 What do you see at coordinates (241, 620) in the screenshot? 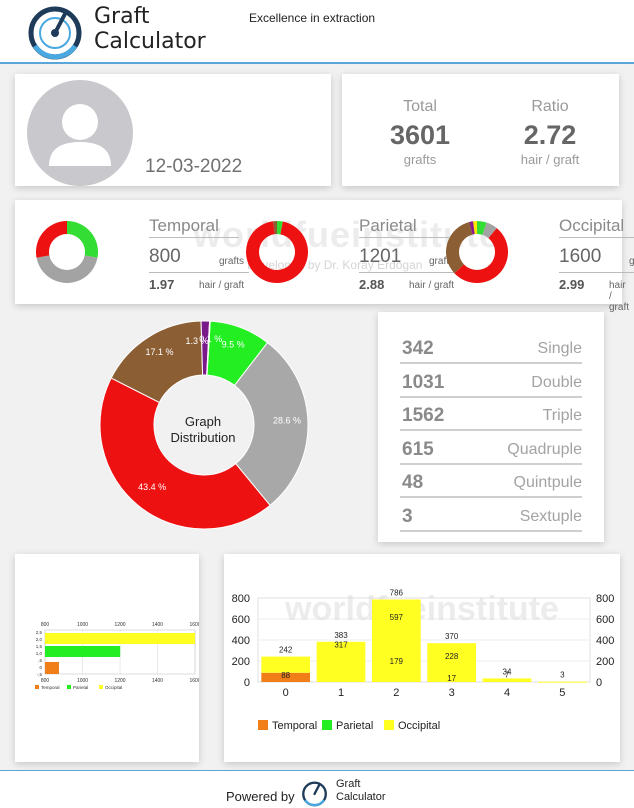
I see `vbar-y-tick-left: 600` at bounding box center [241, 620].